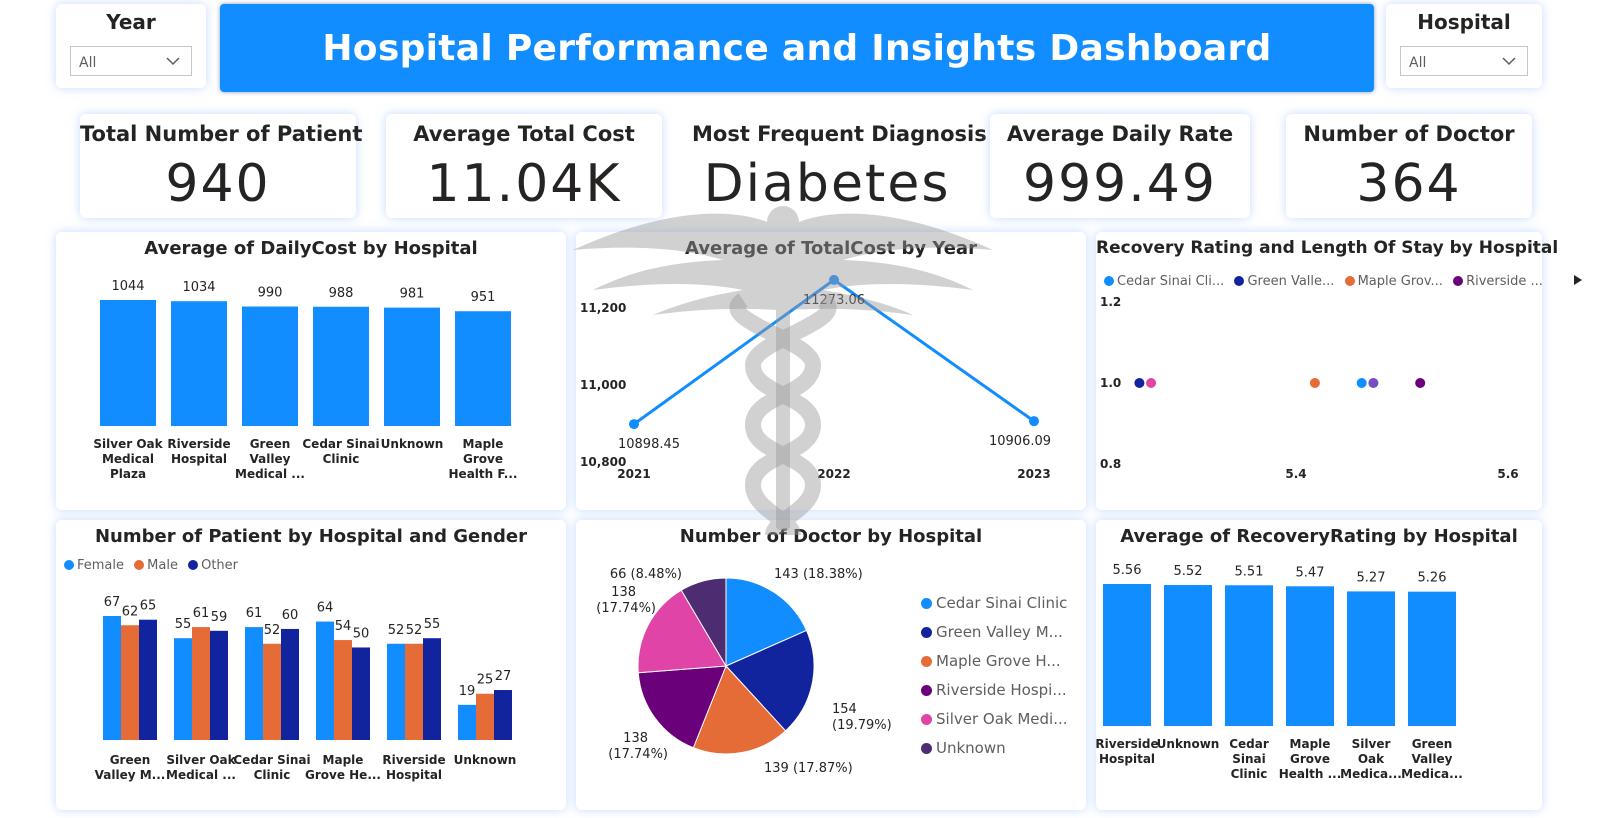 This screenshot has width=1602, height=818. I want to click on data-label: 11273.06, so click(834, 300).